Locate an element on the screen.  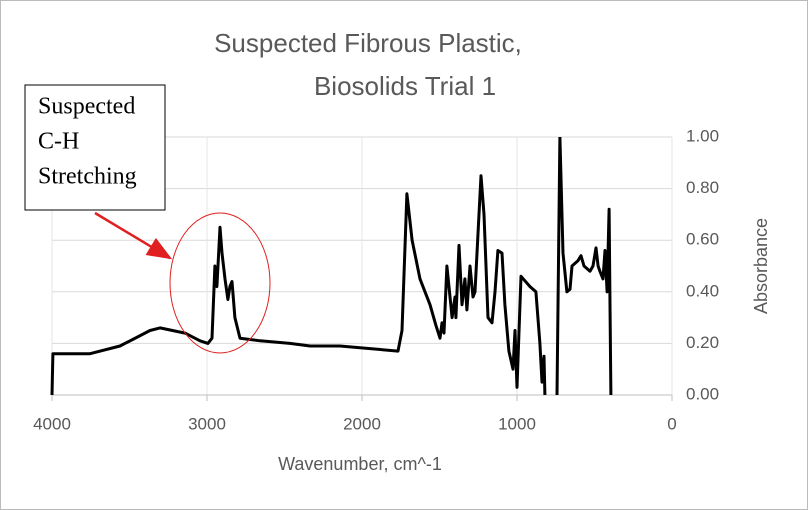
x-tick-label: 4000 is located at coordinates (52, 423).